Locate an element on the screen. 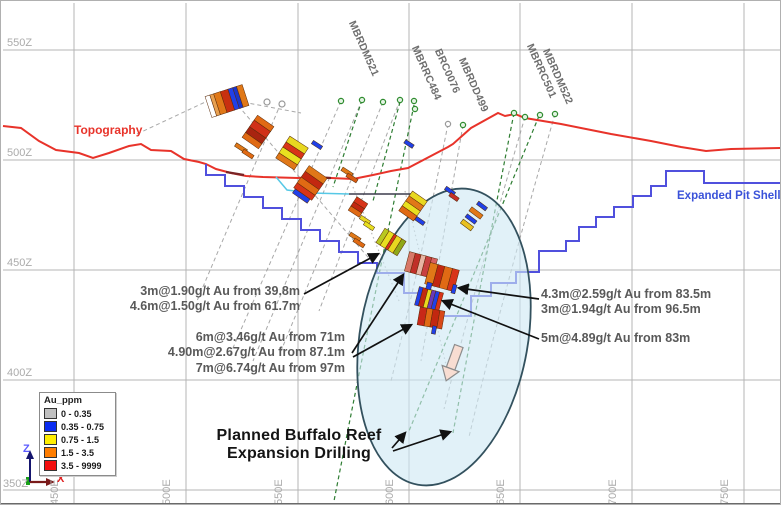 The height and width of the screenshot is (505, 781). z-axis-label-550: 550Z is located at coordinates (20, 43).